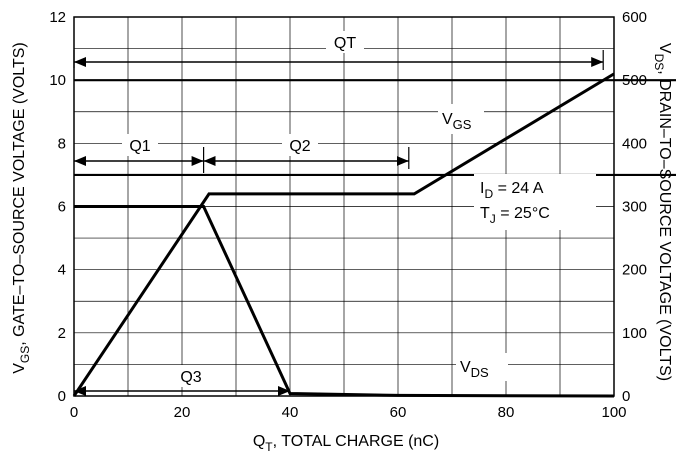  What do you see at coordinates (613, 412) in the screenshot?
I see `x-tick-label: 100` at bounding box center [613, 412].